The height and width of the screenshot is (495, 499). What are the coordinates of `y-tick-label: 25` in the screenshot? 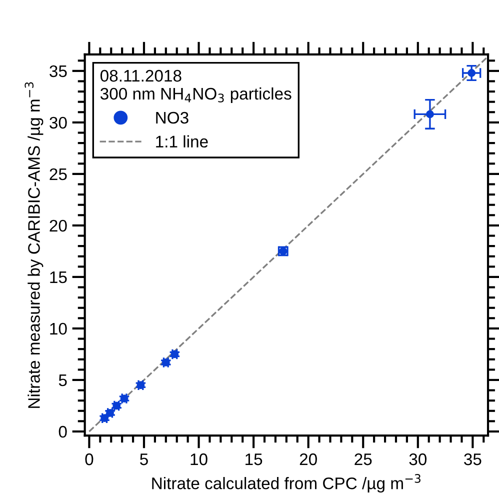 It's located at (58, 174).